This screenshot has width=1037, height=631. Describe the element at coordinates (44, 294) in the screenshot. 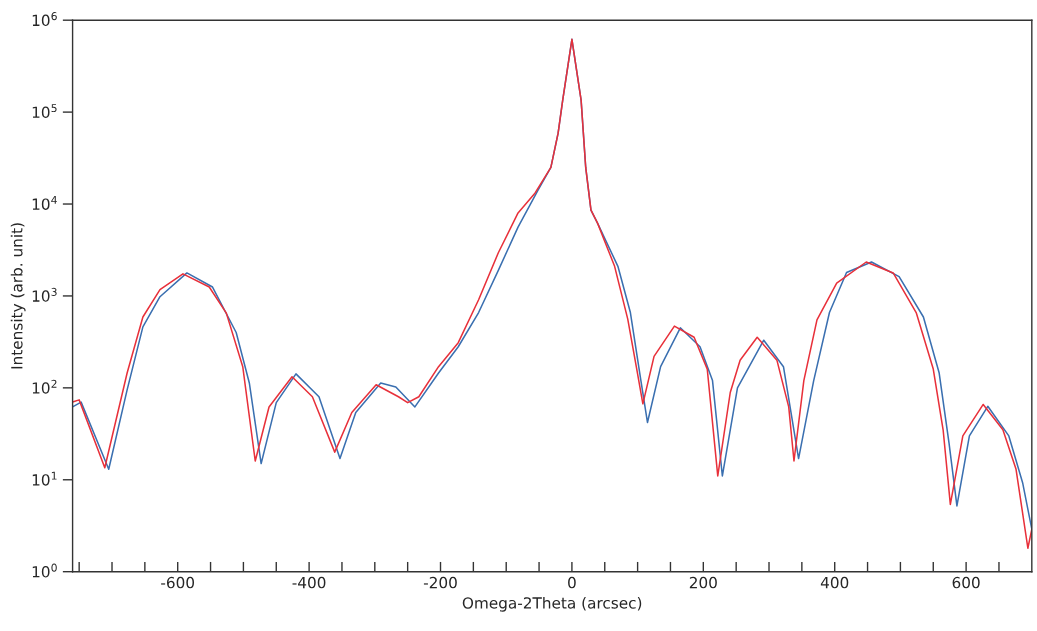

I see `y-tick-label: 10$^{3}$` at that location.